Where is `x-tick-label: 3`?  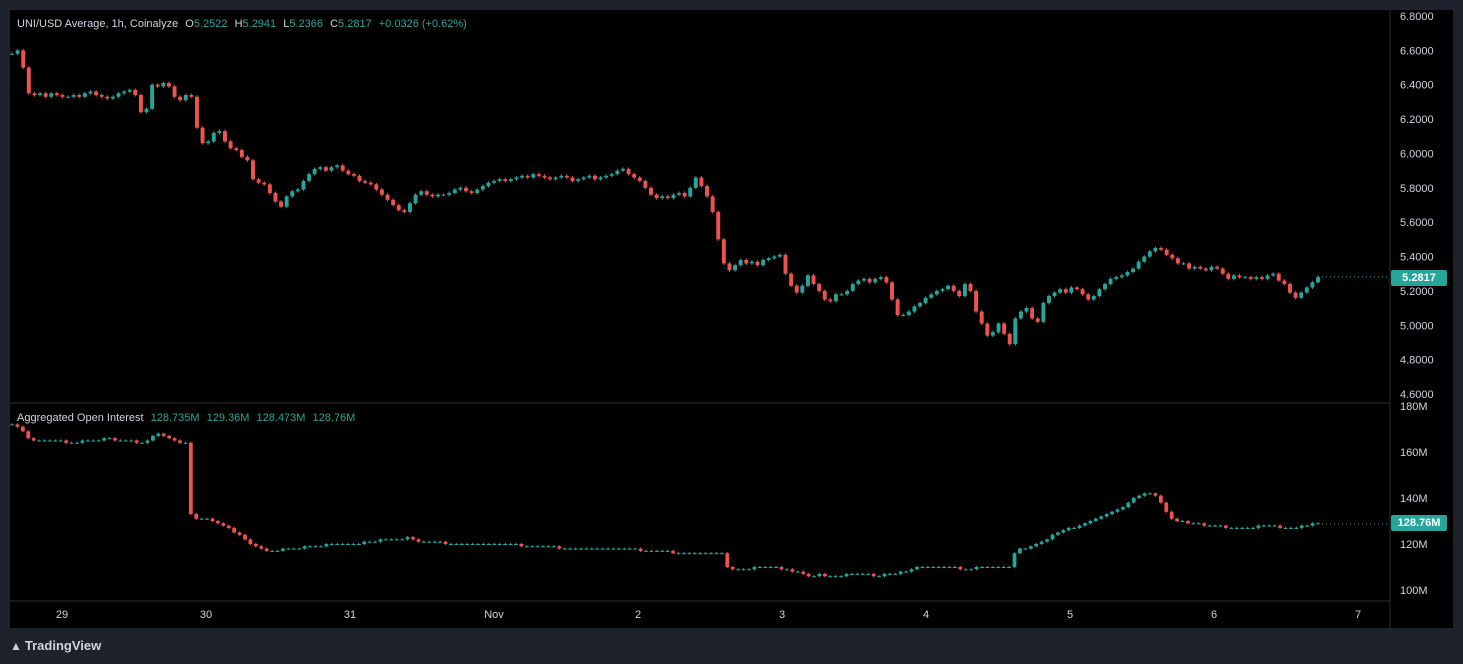 x-tick-label: 3 is located at coordinates (782, 615).